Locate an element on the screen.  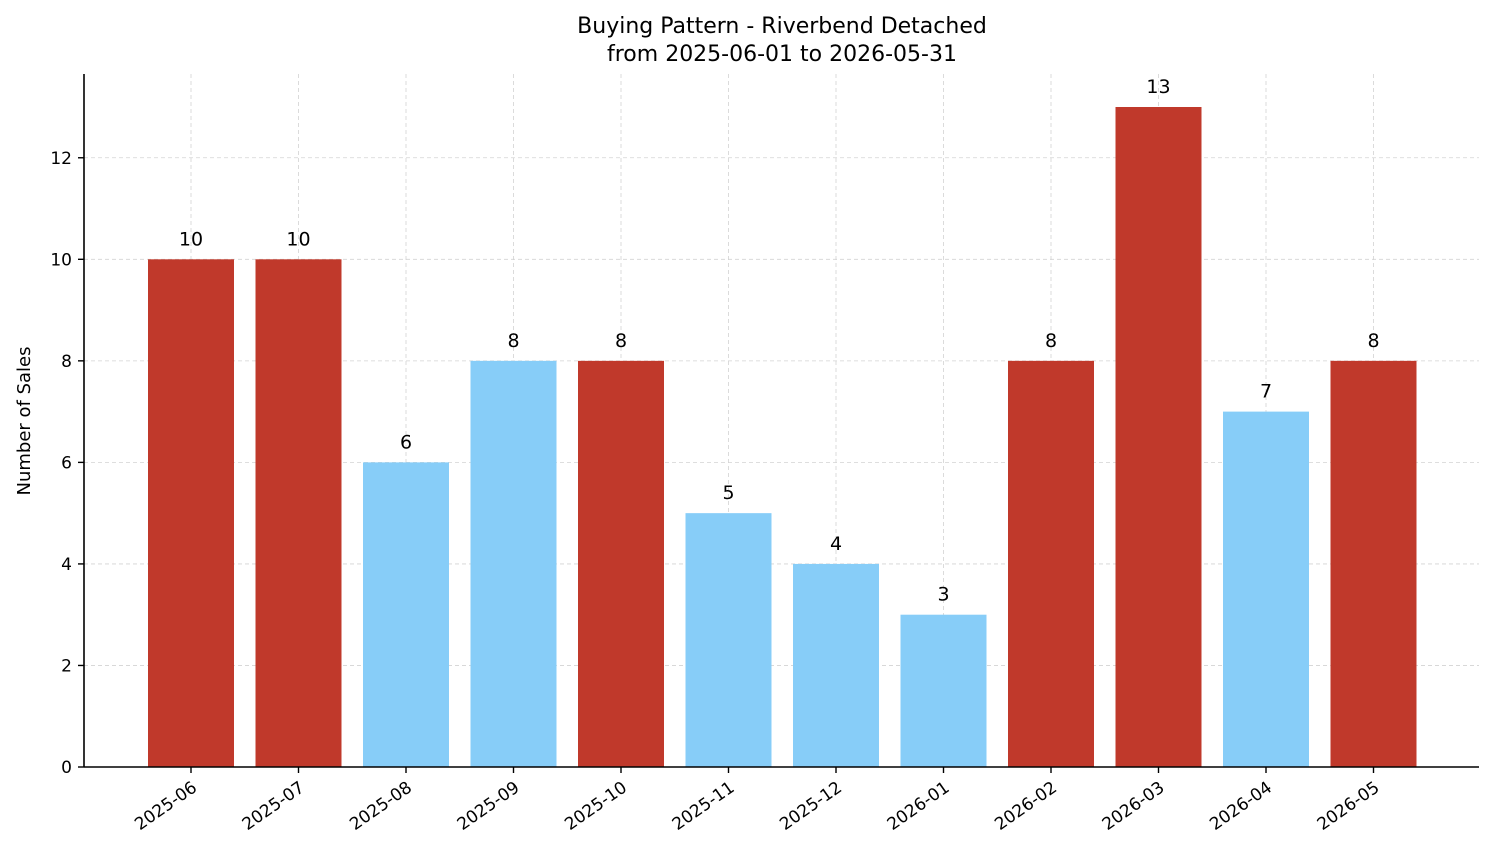
x-tick-label-2025-09: 2025-09 is located at coordinates (489, 806).